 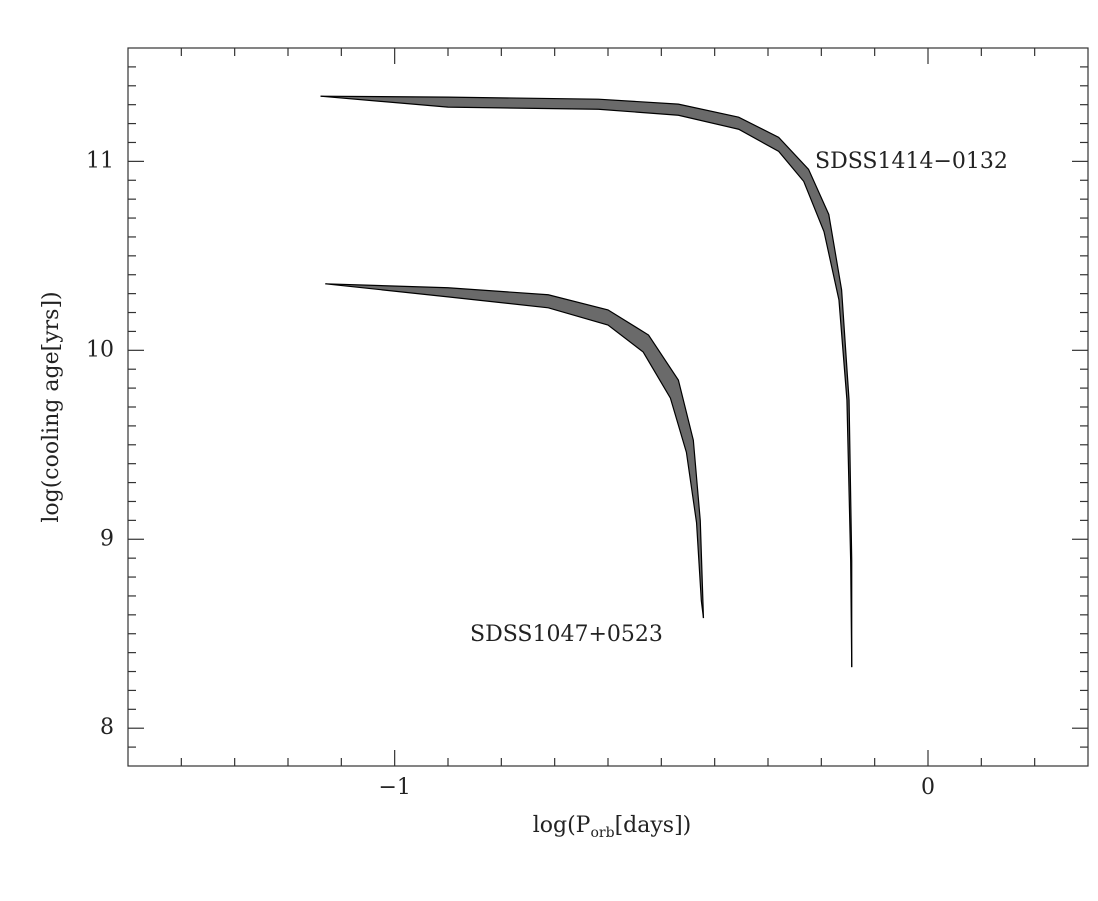 What do you see at coordinates (100, 349) in the screenshot?
I see `y-tick-label: 10` at bounding box center [100, 349].